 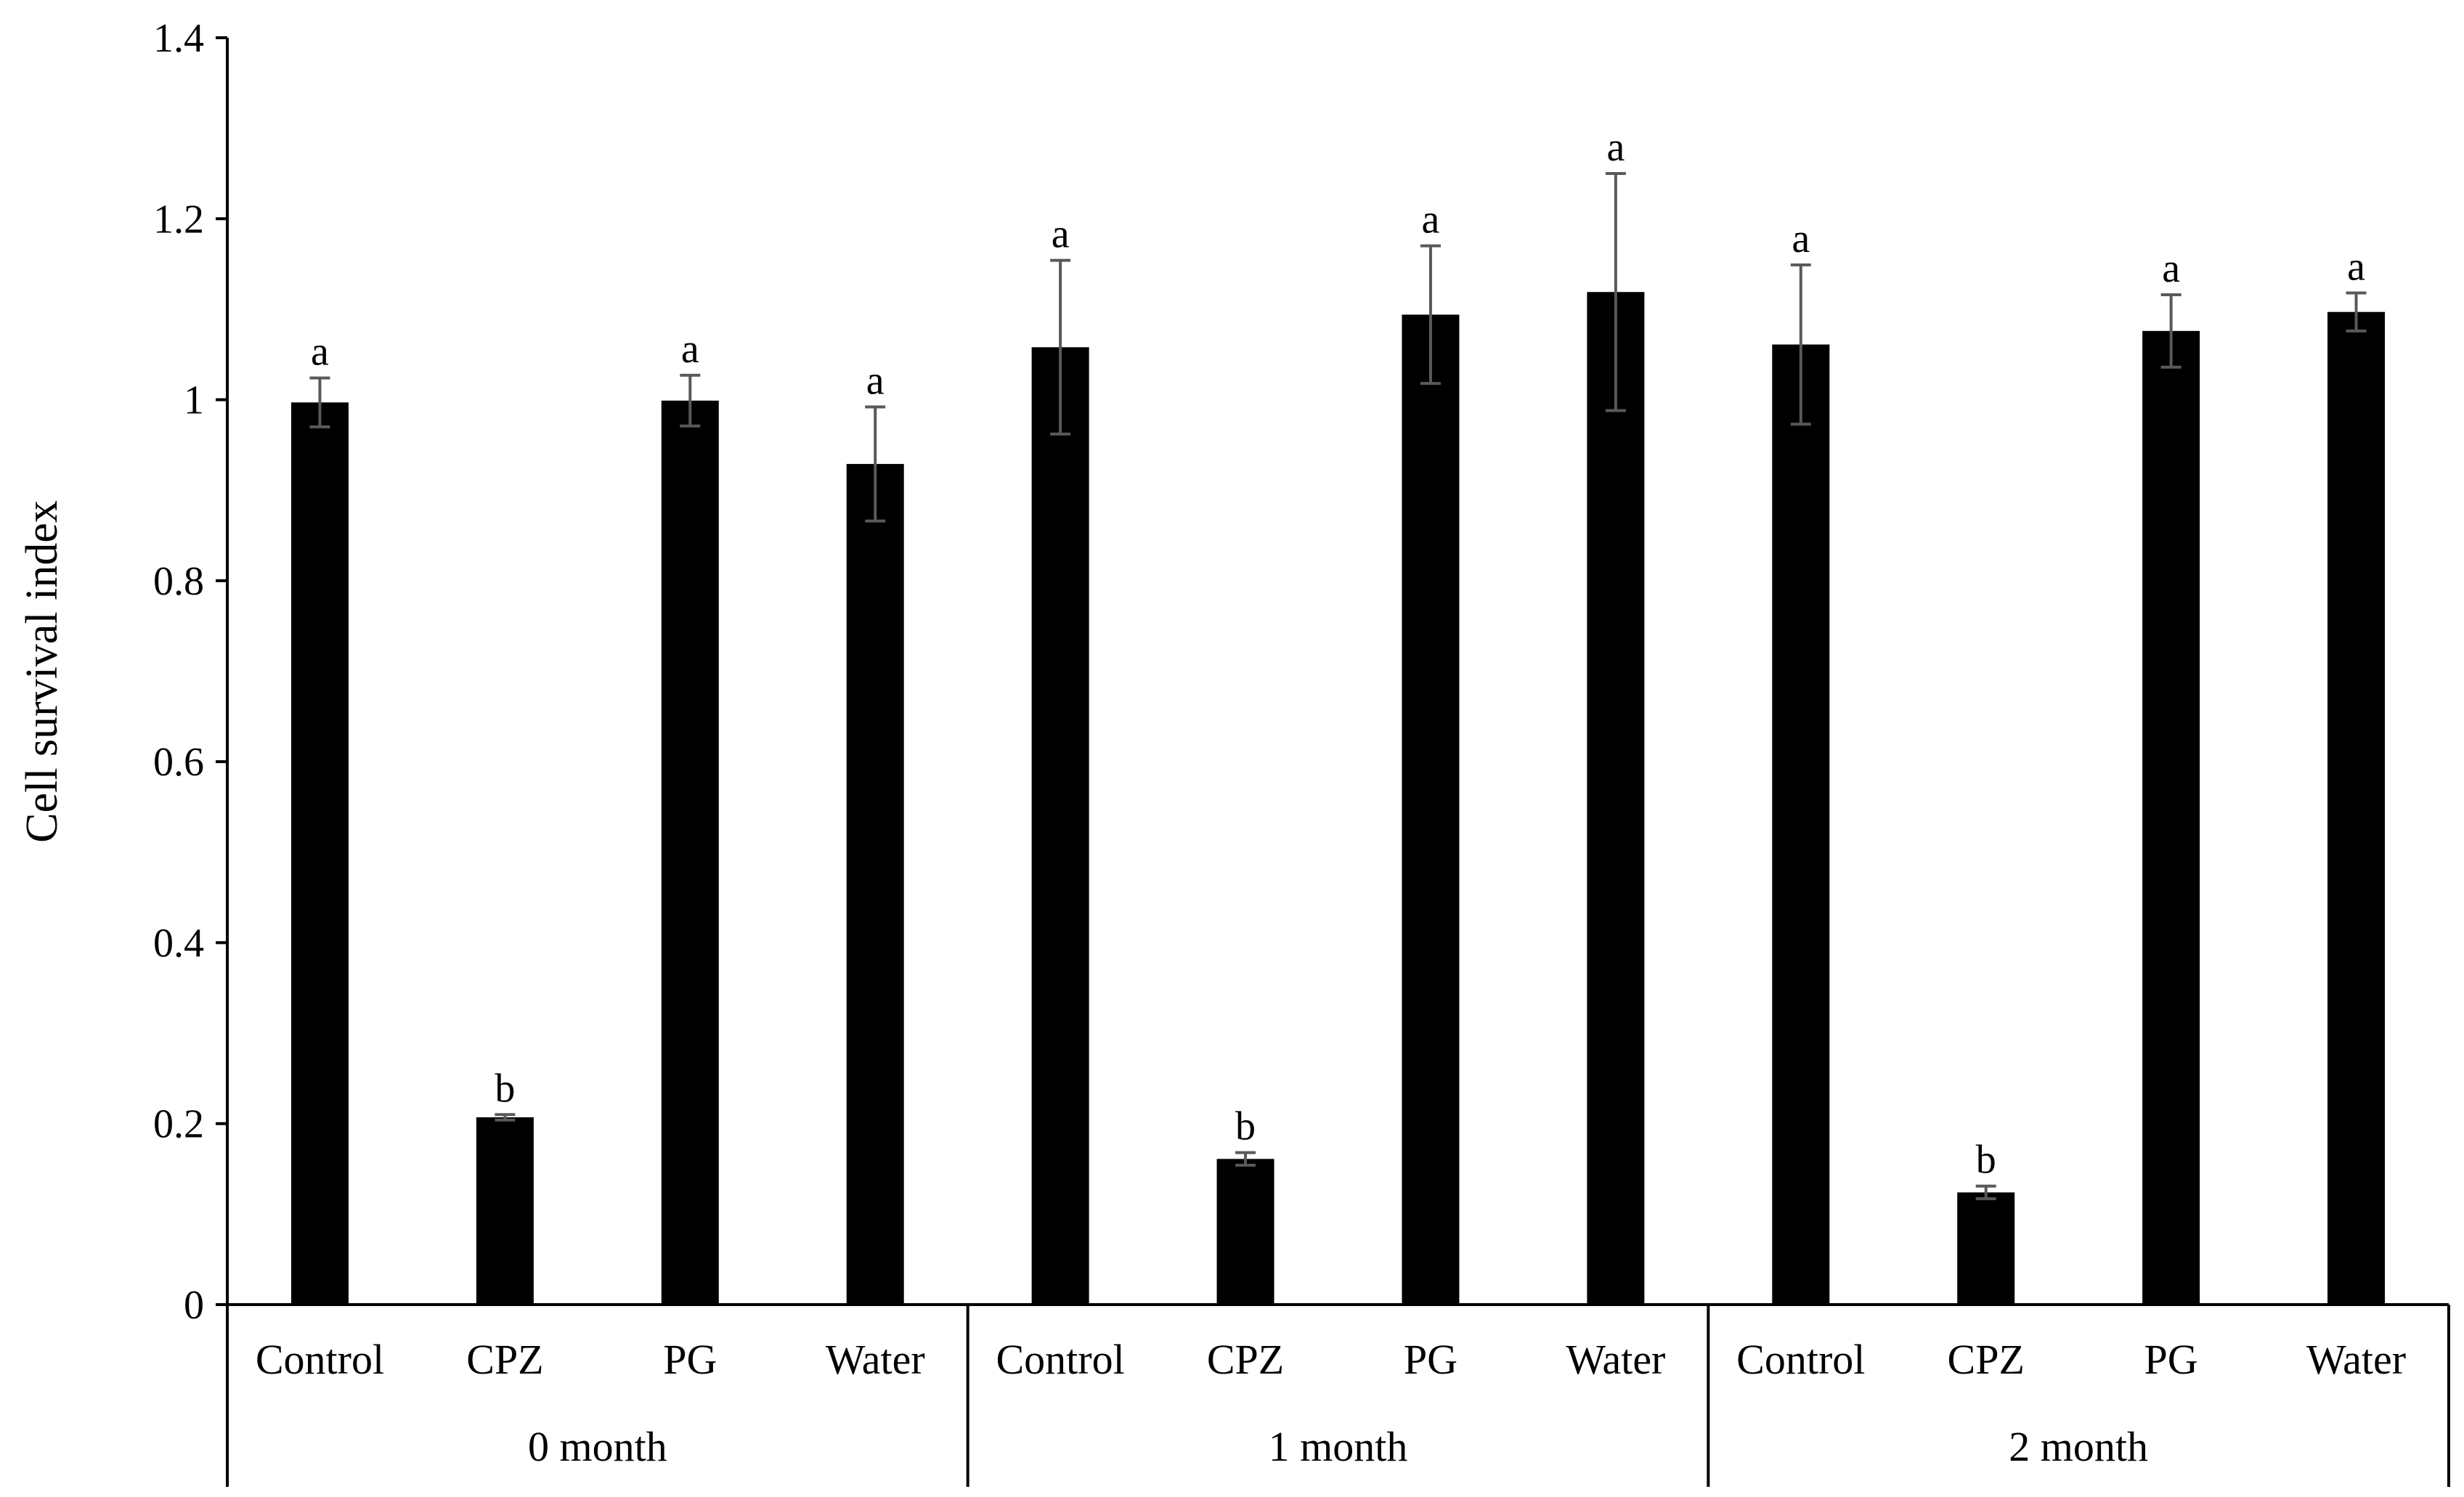 I want to click on y-tick-label: 1, so click(x=194, y=400).